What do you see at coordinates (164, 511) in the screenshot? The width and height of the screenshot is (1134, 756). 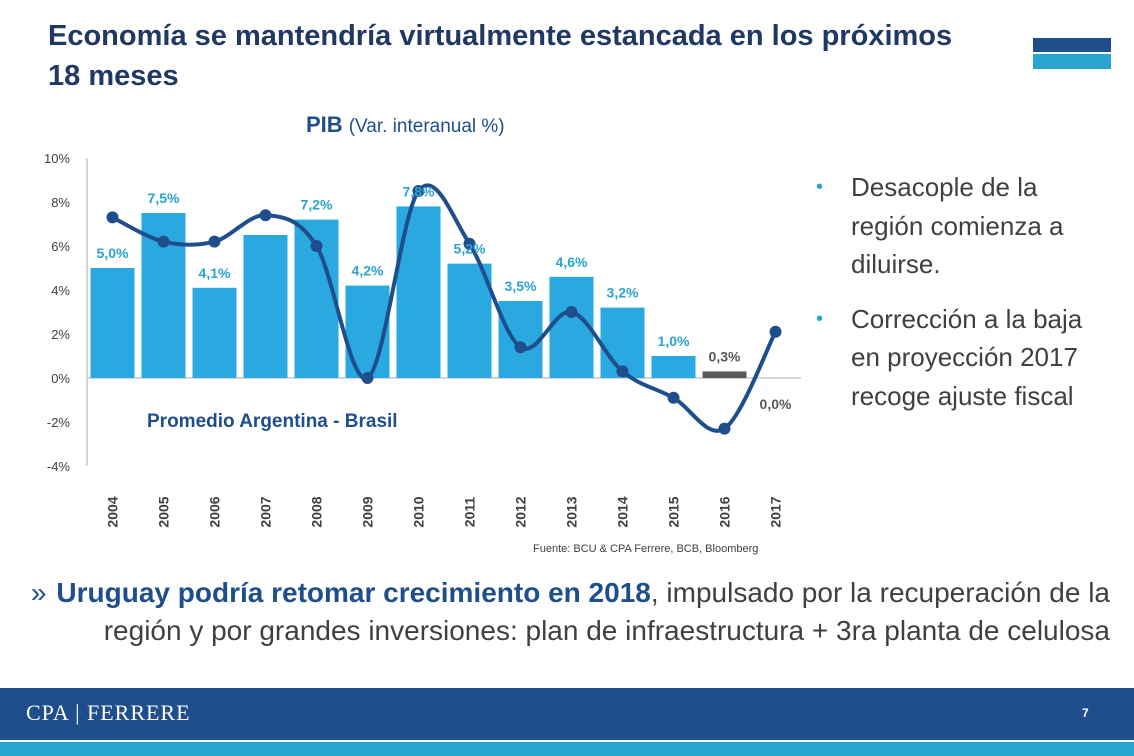 I see `x-tick-label: 2005` at bounding box center [164, 511].